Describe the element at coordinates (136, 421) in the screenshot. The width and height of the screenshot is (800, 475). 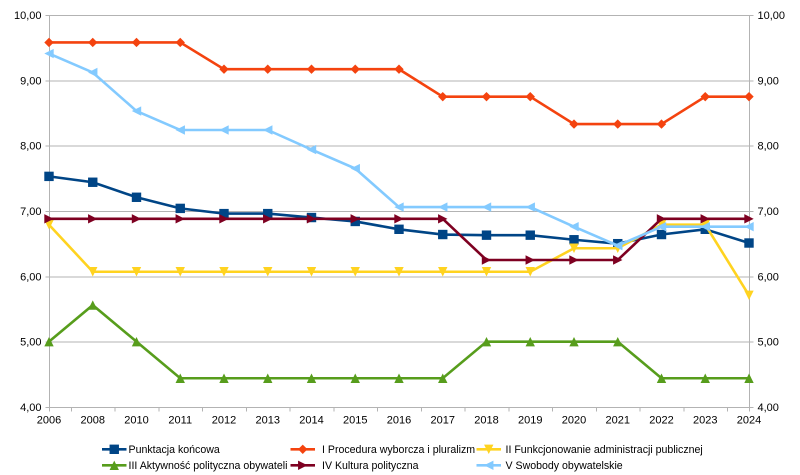
I see `svg-text: 2010` at that location.